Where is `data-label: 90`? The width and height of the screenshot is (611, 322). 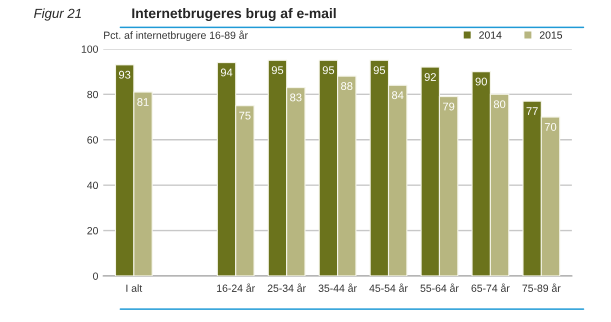
data-label: 90 is located at coordinates (481, 82).